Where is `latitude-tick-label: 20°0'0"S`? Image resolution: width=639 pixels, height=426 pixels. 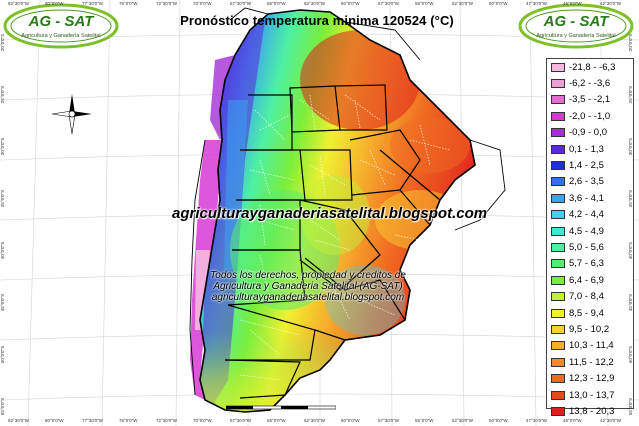 latitude-tick-label: 20°0'0"S is located at coordinates (3, 42).